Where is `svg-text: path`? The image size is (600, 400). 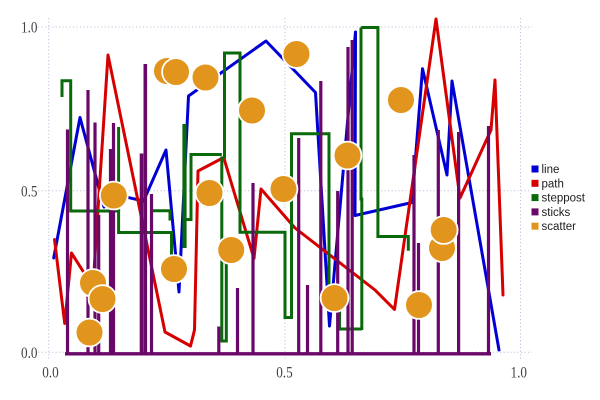
svg-text: path is located at coordinates (553, 184).